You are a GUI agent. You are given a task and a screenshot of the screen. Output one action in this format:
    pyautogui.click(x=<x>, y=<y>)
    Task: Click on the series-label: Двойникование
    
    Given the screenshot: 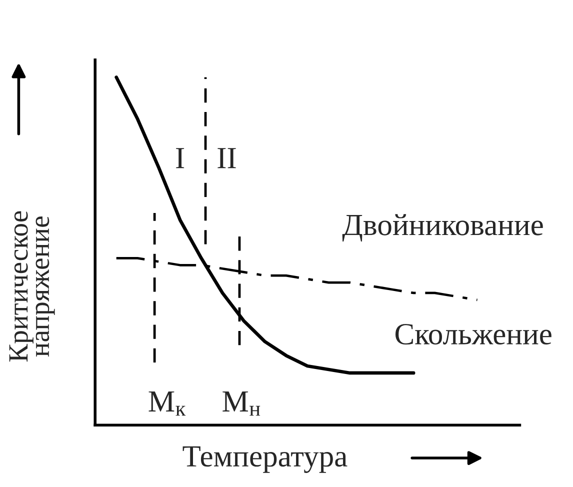 What is the action you would take?
    pyautogui.click(x=442, y=228)
    